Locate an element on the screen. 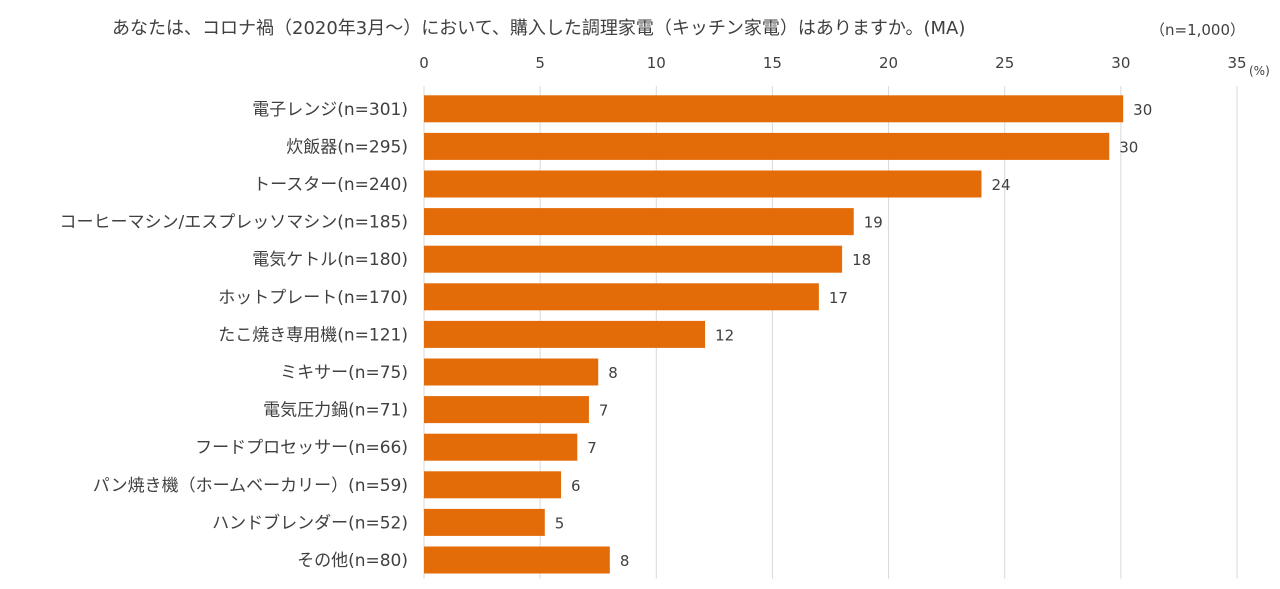 This screenshot has height=589, width=1280. data-label: 6 is located at coordinates (576, 486).